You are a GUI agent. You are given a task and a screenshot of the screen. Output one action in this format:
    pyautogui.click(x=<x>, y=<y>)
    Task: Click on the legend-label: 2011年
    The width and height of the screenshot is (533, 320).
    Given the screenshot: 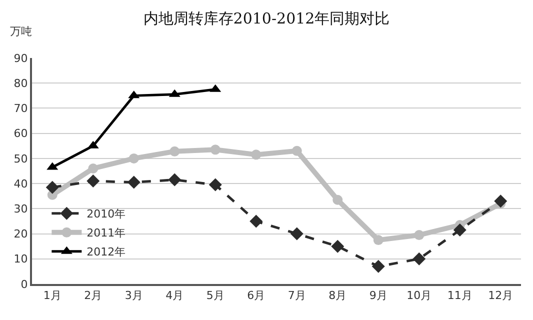 What is the action you would take?
    pyautogui.click(x=106, y=233)
    